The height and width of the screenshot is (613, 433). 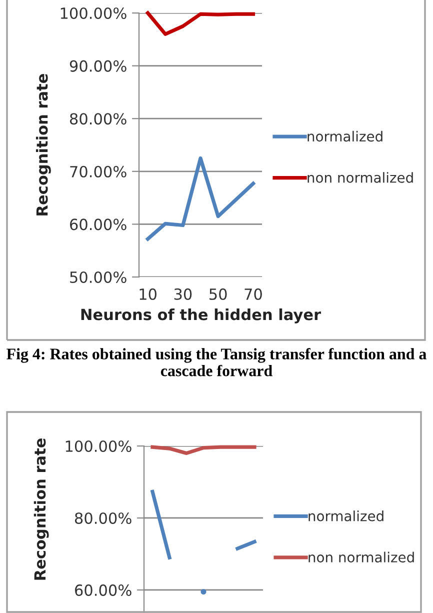 I want to click on x-tick-label: 70, so click(x=253, y=294).